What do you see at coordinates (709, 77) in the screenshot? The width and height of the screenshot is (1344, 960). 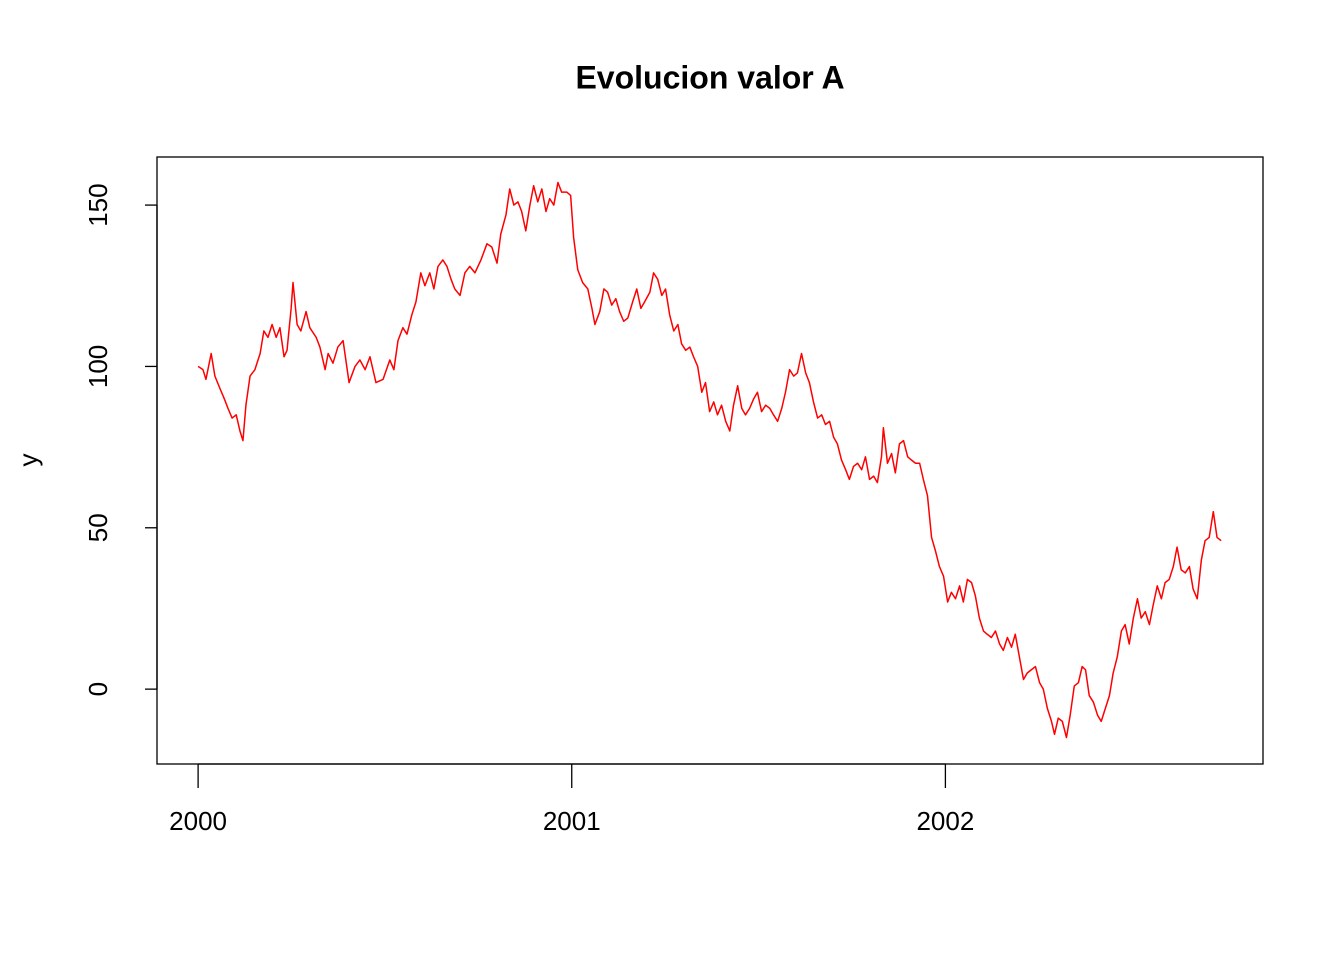 I see `chart-title: Evolucion valor A` at bounding box center [709, 77].